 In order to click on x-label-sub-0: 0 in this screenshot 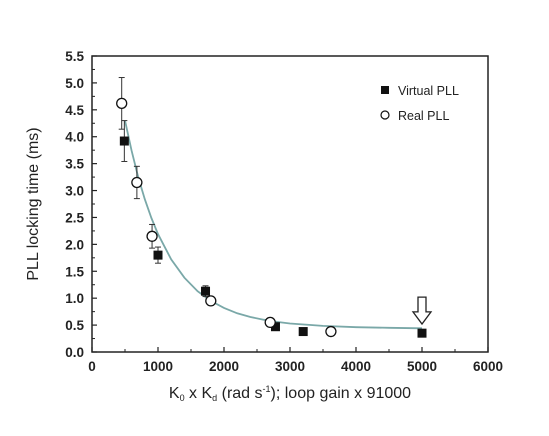, I will do `click(182, 398)`.